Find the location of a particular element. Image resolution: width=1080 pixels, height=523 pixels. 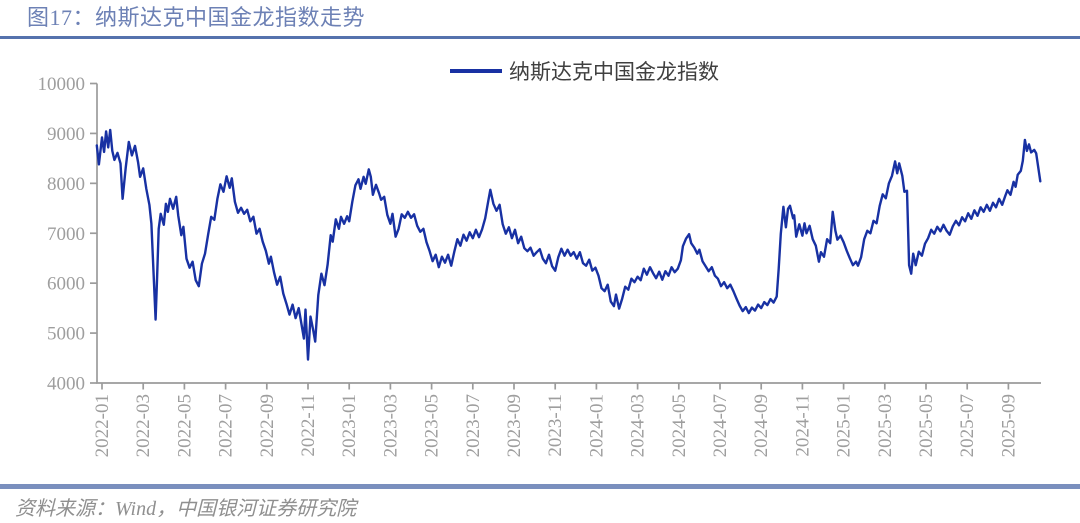

legend-label: 纳斯达克中国金龙指数 is located at coordinates (614, 72).